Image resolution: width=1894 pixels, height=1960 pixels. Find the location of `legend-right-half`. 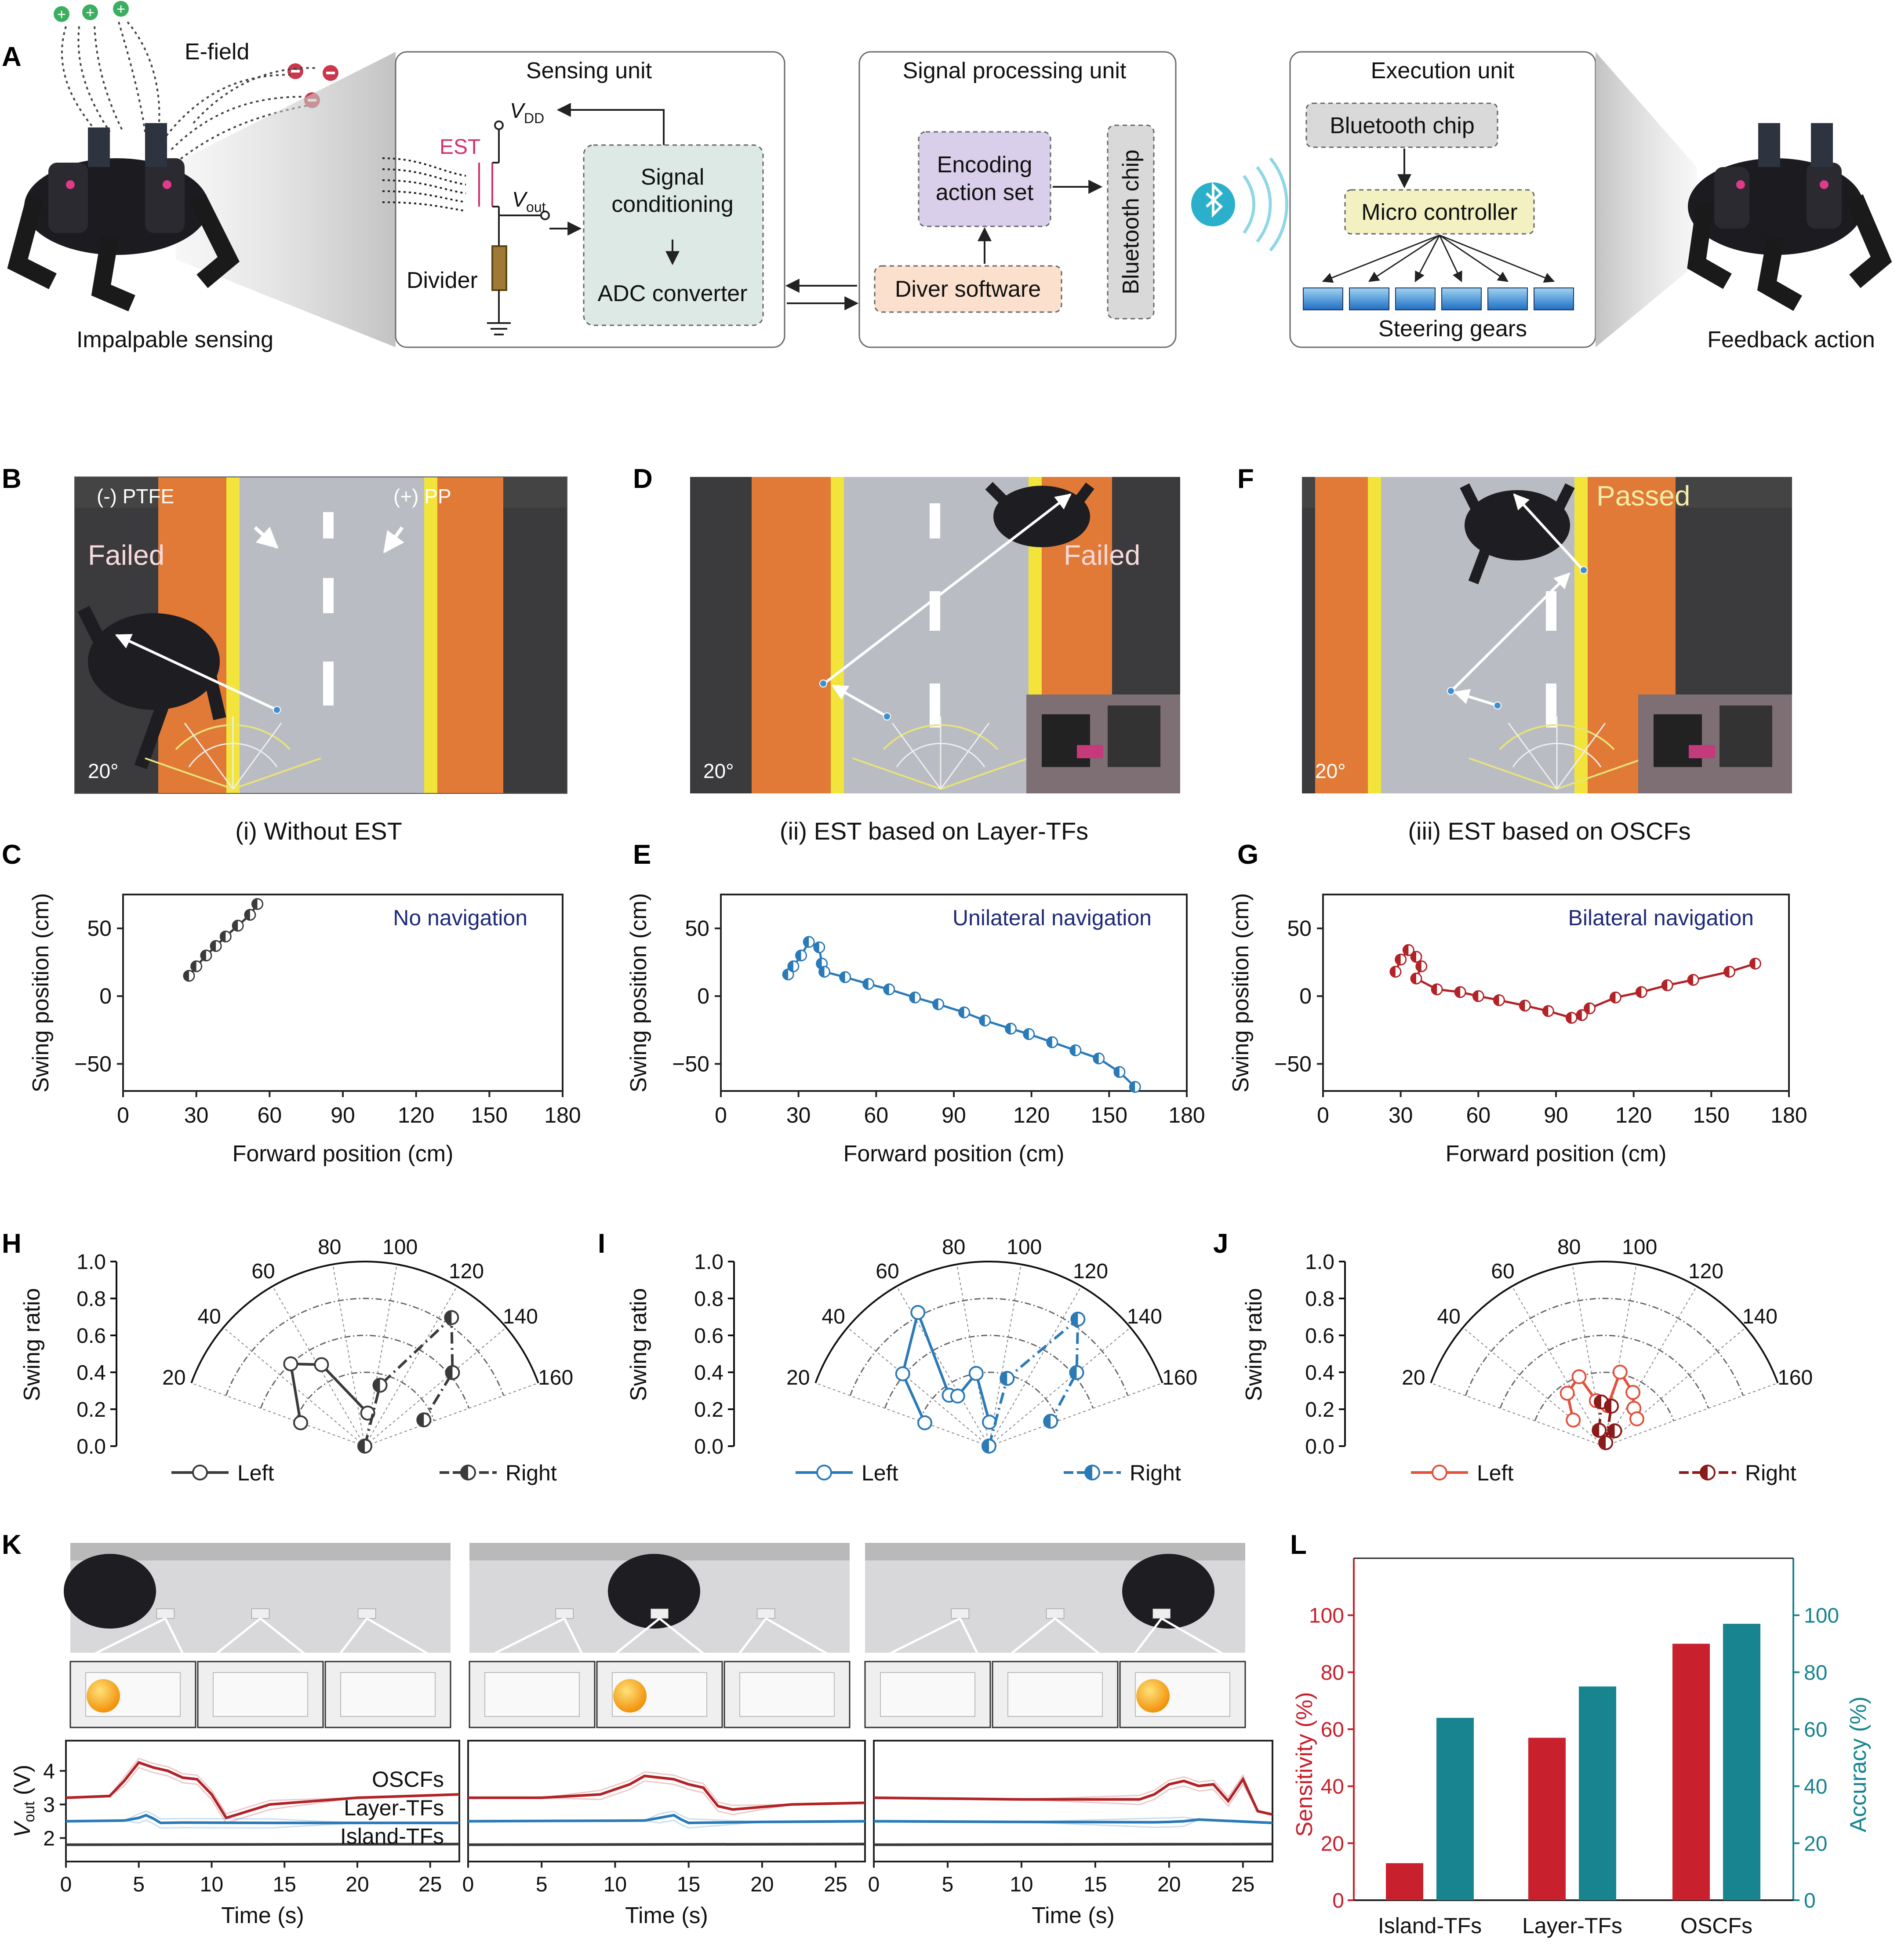

legend-right-half is located at coordinates (464, 1472).